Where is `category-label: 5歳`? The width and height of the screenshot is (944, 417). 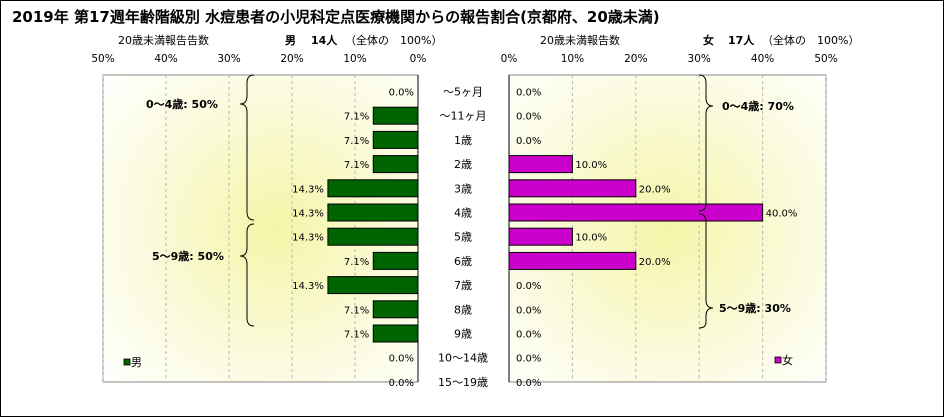
category-label: 5歳 is located at coordinates (463, 237).